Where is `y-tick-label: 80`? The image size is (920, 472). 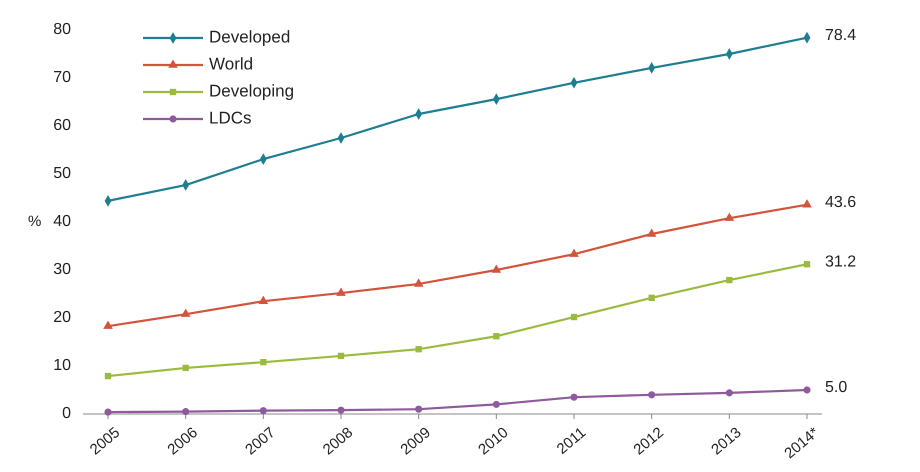 y-tick-label: 80 is located at coordinates (62, 29).